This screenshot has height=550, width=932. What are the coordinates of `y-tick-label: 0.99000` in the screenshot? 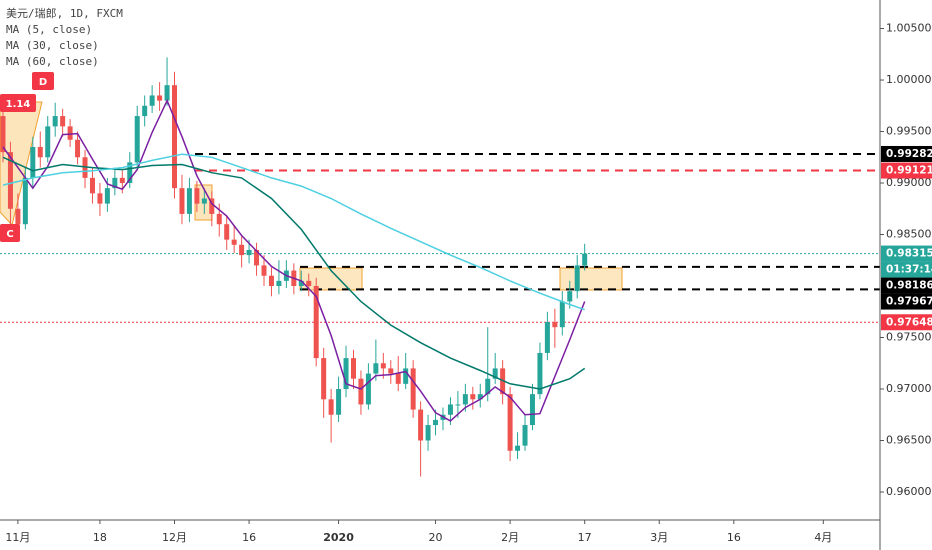 It's located at (909, 182).